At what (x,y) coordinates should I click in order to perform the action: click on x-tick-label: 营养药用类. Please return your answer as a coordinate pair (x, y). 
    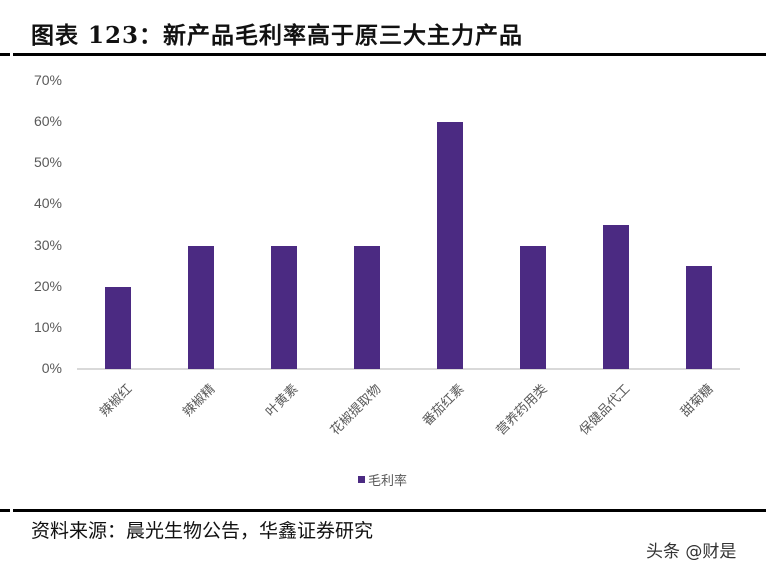
    Looking at the image, I should click on (522, 410).